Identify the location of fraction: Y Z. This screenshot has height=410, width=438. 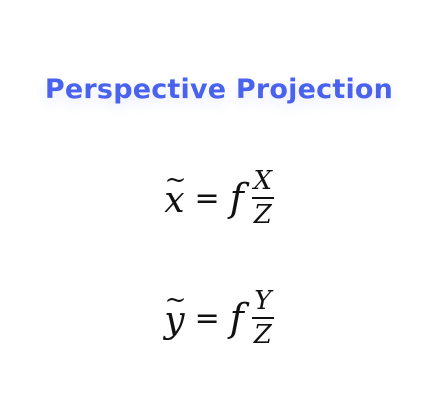
(262, 318).